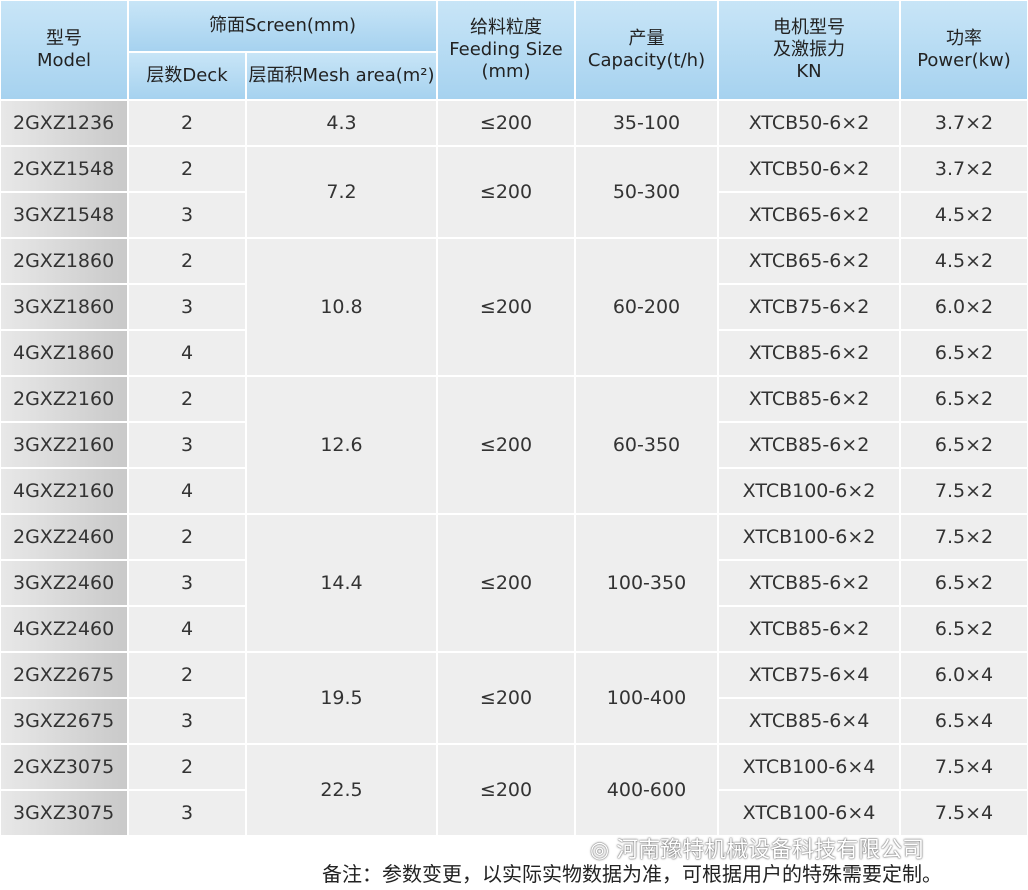  I want to click on cell-text: 2GXZ2675, so click(64, 675).